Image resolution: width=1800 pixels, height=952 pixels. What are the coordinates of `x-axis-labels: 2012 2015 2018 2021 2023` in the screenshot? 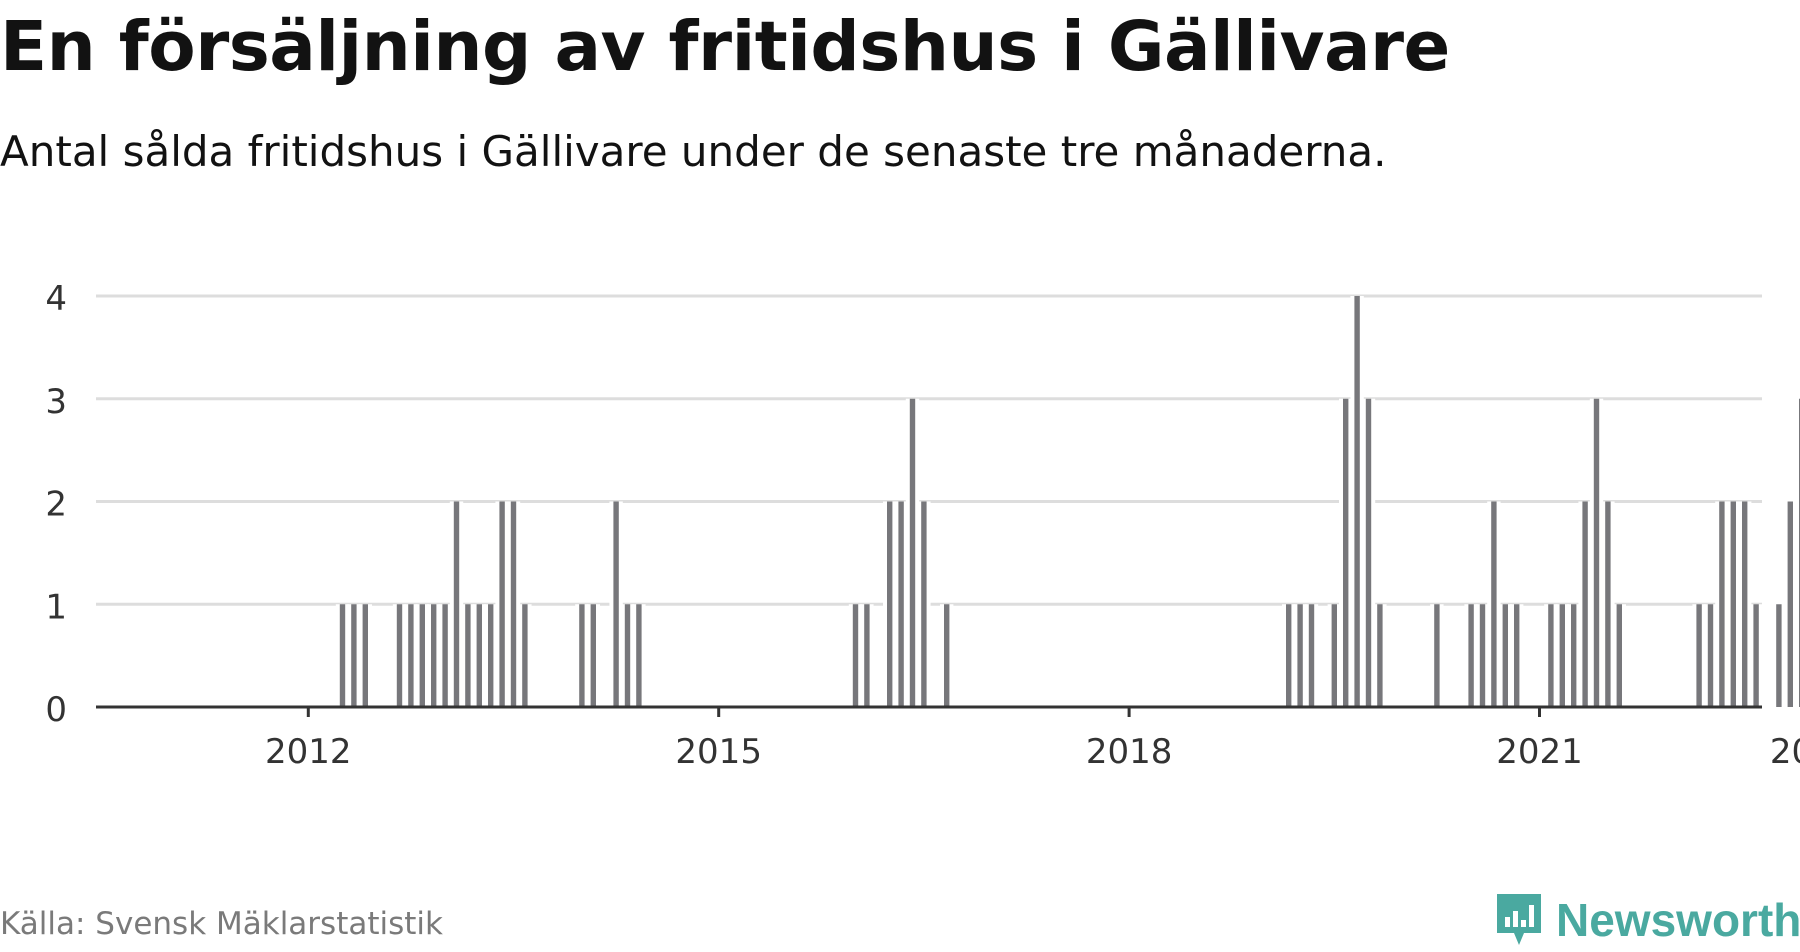 It's located at (1032, 739).